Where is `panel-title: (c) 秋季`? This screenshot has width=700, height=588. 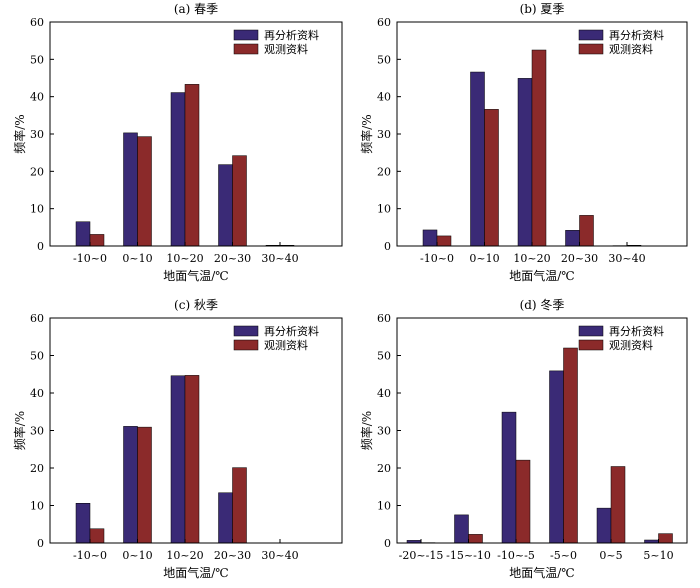 panel-title: (c) 秋季 is located at coordinates (196, 305).